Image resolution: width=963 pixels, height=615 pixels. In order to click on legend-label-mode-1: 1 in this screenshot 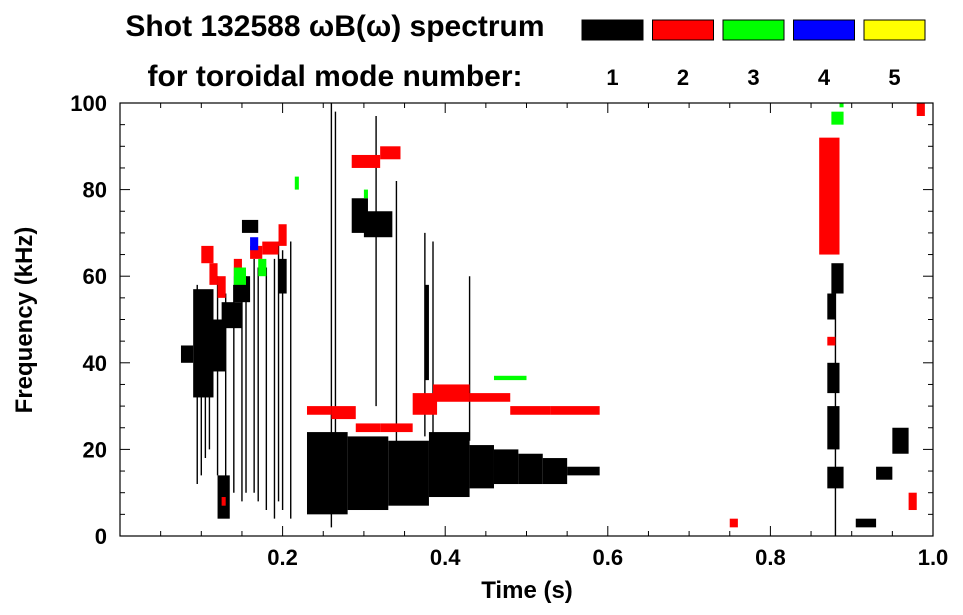, I will do `click(612, 77)`.